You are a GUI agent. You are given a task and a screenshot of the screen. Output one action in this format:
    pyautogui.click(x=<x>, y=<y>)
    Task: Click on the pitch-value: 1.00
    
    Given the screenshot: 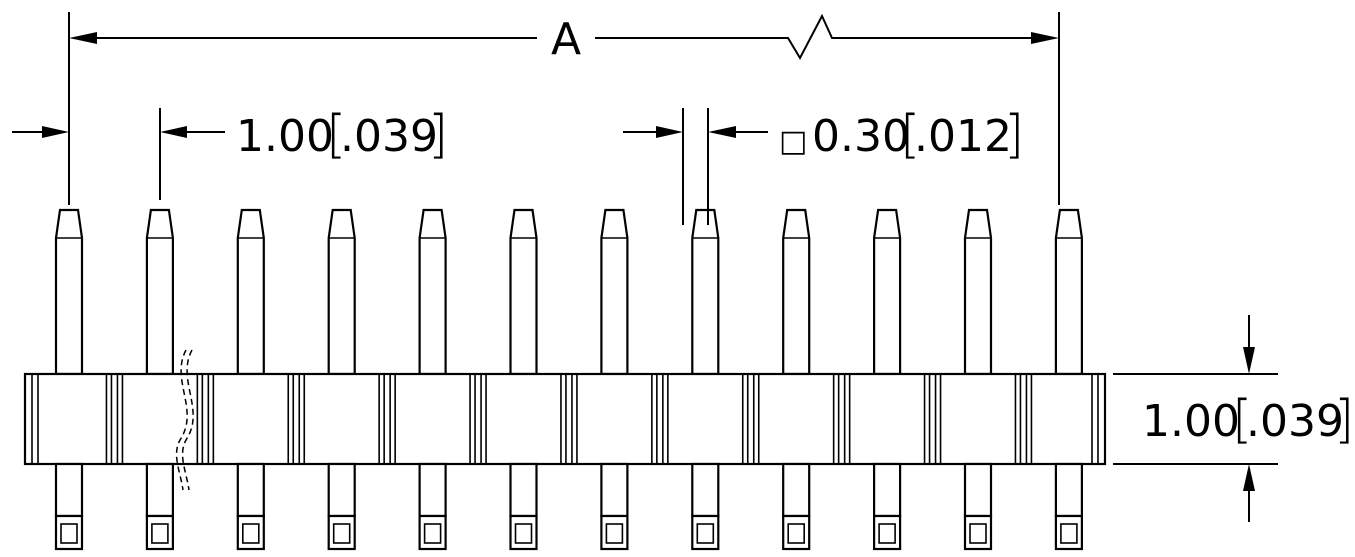 What is the action you would take?
    pyautogui.click(x=285, y=136)
    